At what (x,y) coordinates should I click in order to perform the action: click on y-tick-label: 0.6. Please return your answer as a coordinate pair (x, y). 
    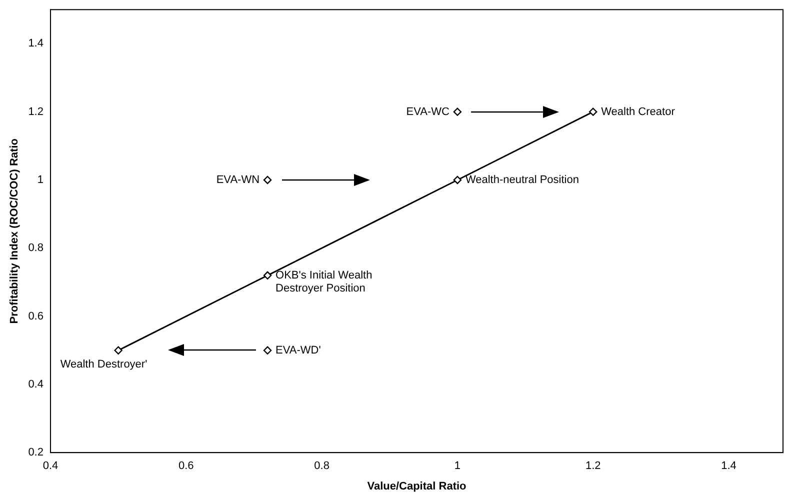
    Looking at the image, I should click on (36, 316).